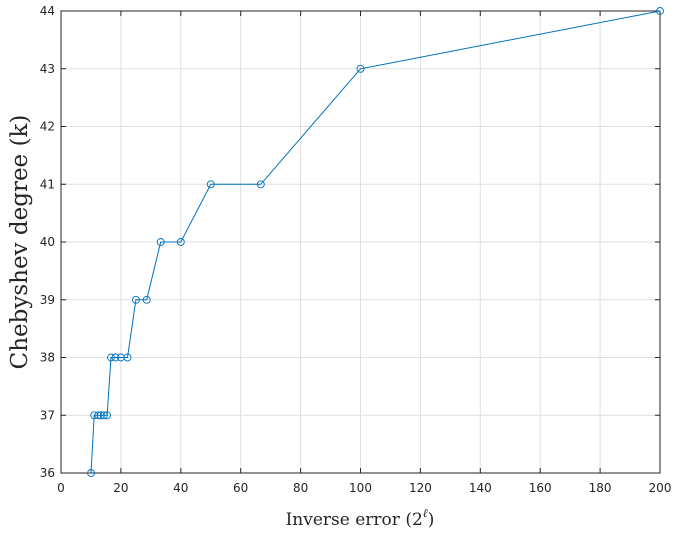 Image resolution: width=683 pixels, height=539 pixels. Describe the element at coordinates (420, 488) in the screenshot. I see `x-tick-label: 120` at that location.